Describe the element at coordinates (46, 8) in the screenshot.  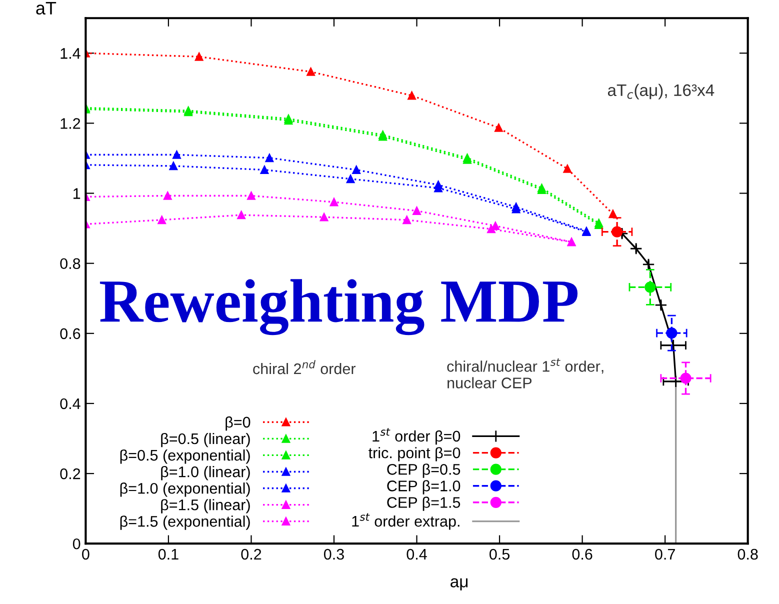
I see `y-axis-title: aT` at that location.